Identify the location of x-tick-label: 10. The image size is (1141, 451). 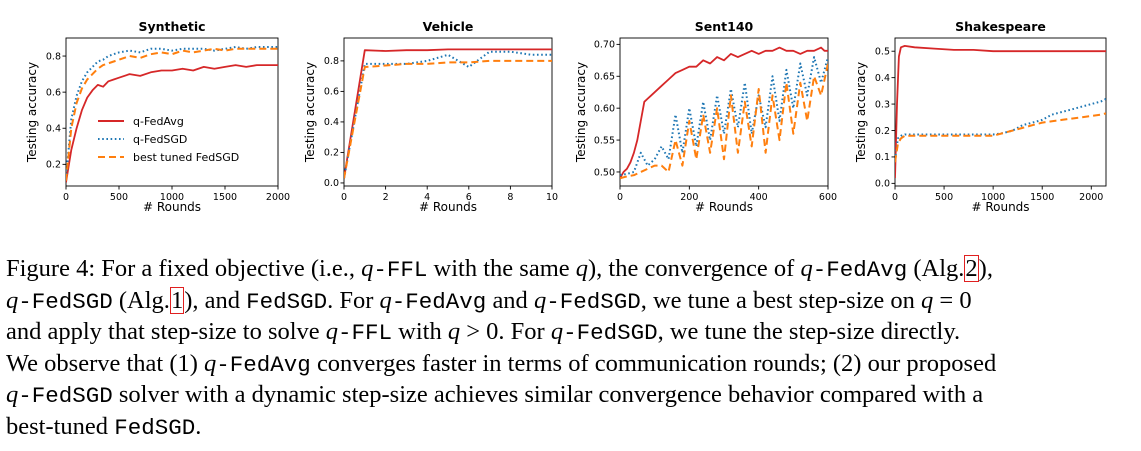
(552, 197).